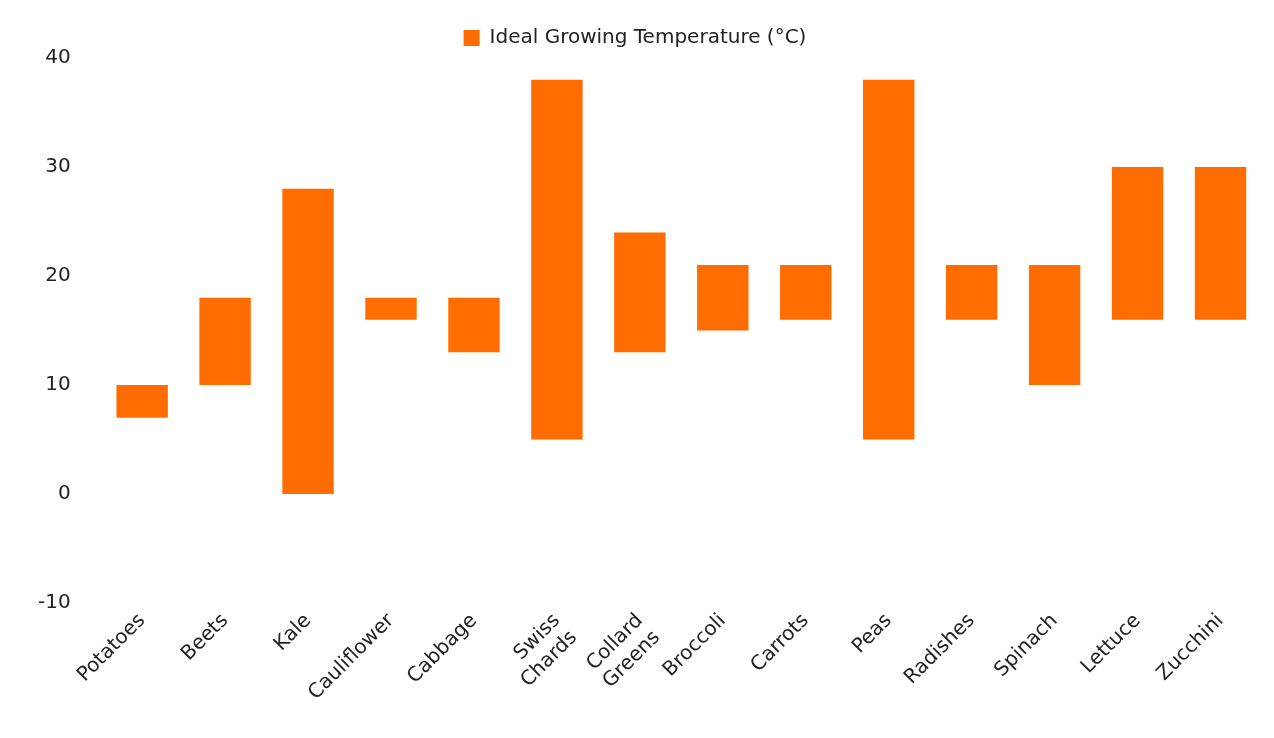 The width and height of the screenshot is (1274, 738). What do you see at coordinates (54, 601) in the screenshot?
I see `y-tick-label: -10` at bounding box center [54, 601].